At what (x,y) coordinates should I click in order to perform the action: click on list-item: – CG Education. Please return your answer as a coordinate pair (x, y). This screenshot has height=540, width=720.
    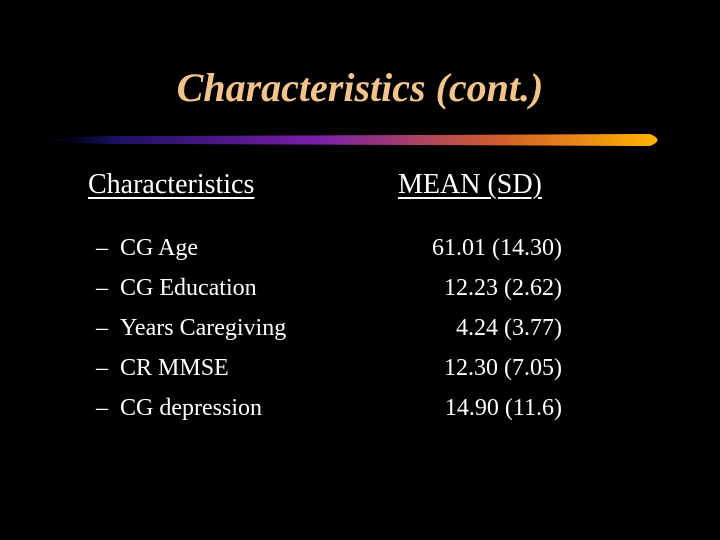
    Looking at the image, I should click on (191, 288).